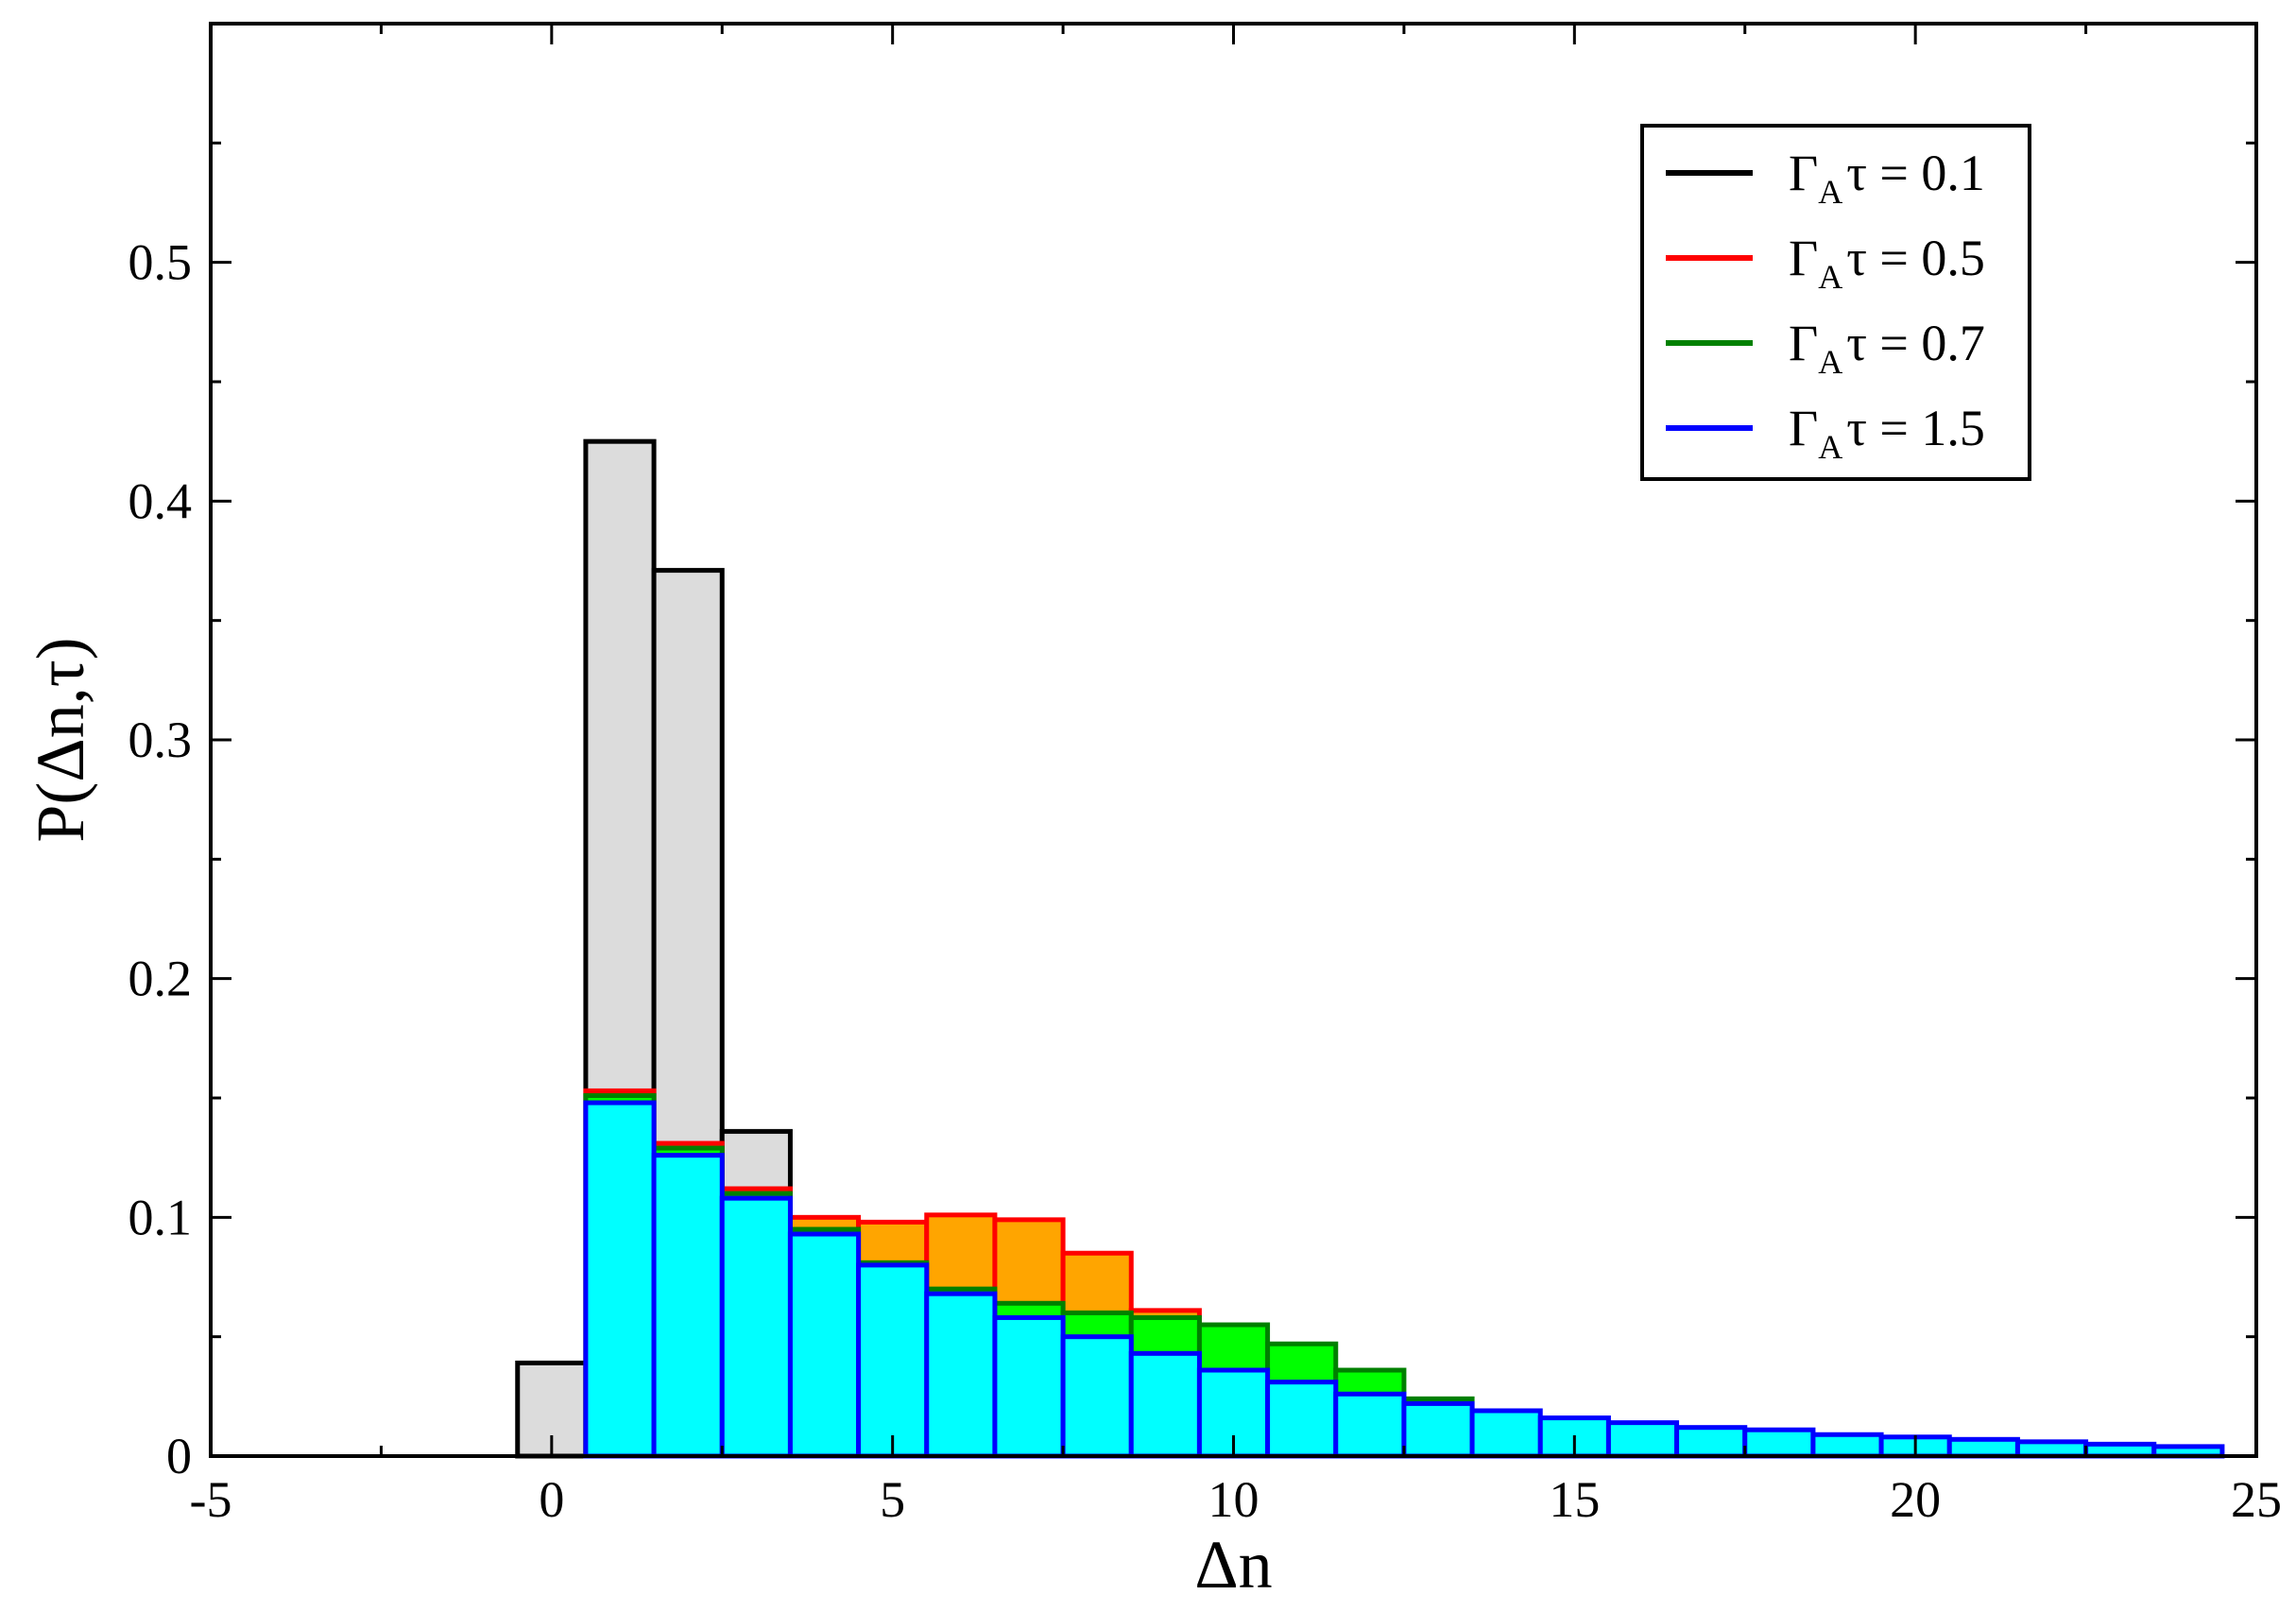  I want to click on legend-box, so click(1835, 302).